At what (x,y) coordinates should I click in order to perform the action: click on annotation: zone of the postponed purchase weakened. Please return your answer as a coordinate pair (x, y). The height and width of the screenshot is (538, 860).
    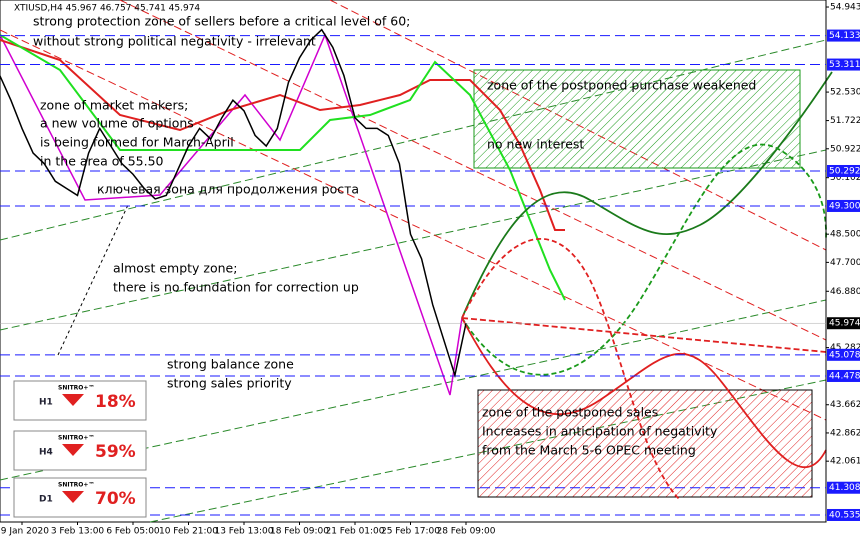
    Looking at the image, I should click on (621, 85).